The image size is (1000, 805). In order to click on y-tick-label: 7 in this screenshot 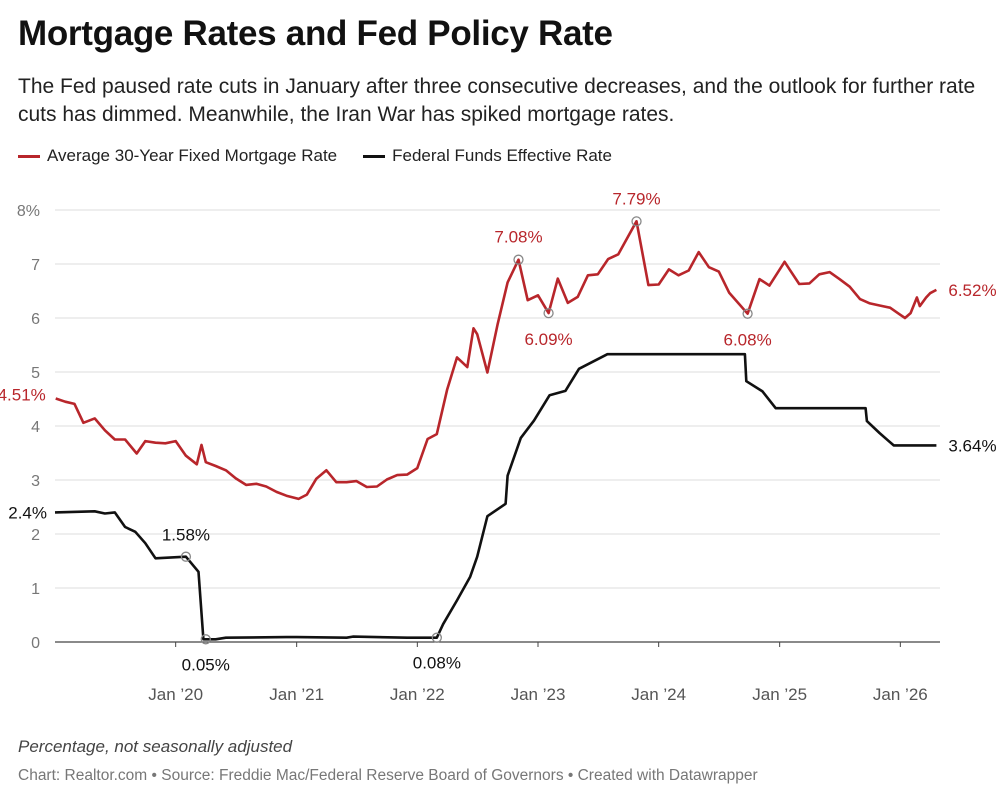, I will do `click(35, 265)`.